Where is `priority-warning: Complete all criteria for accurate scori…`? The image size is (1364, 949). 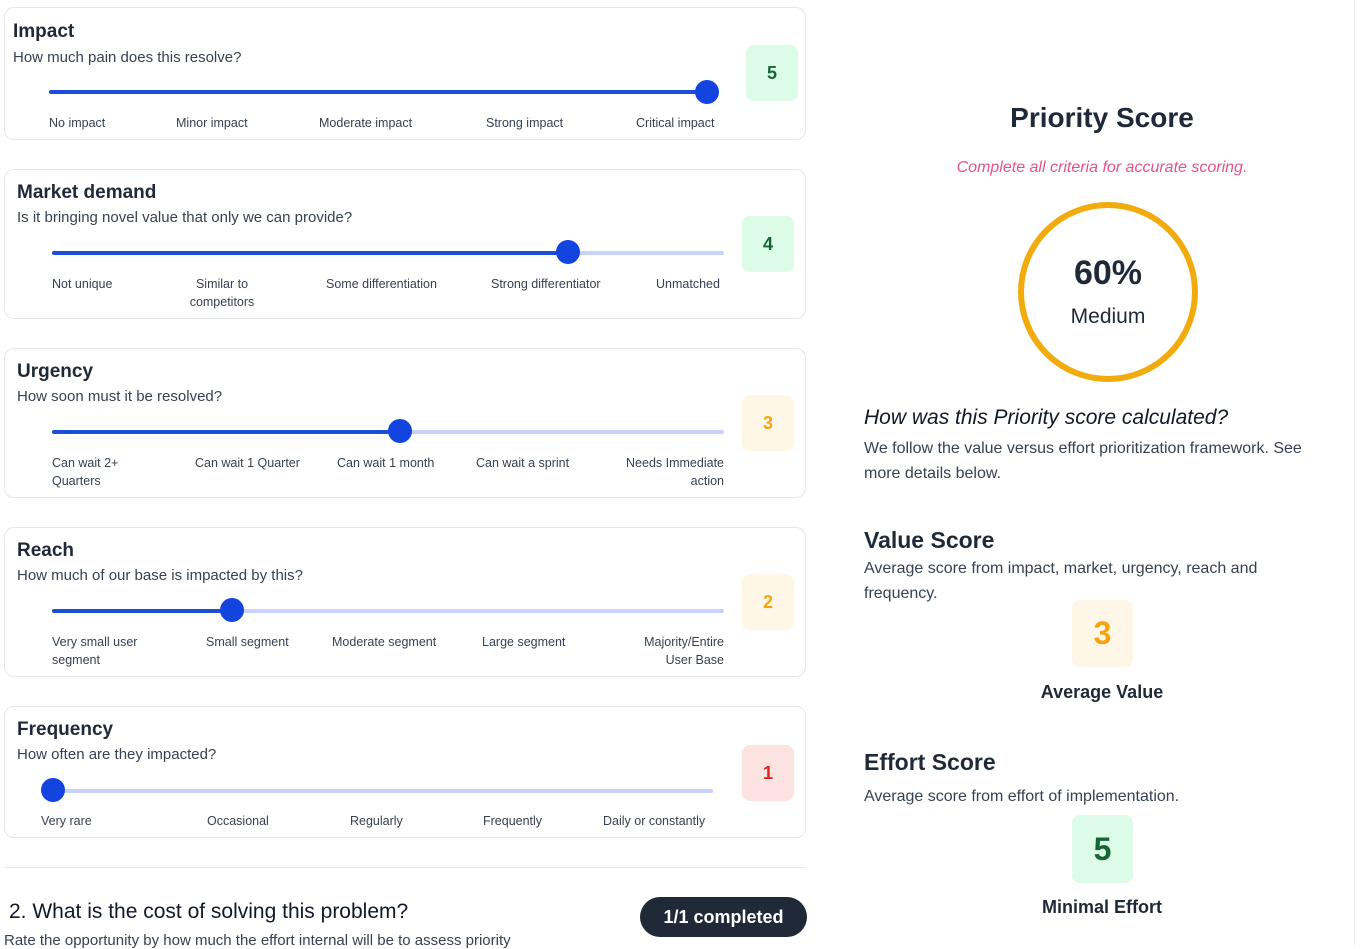
priority-warning: Complete all criteria for accurate scori… is located at coordinates (1102, 167).